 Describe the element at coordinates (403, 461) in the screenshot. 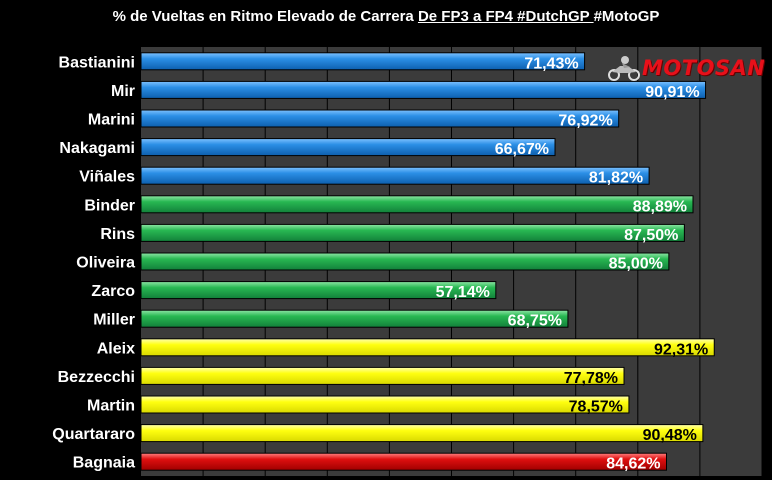

I see `bar-bagnaia` at that location.